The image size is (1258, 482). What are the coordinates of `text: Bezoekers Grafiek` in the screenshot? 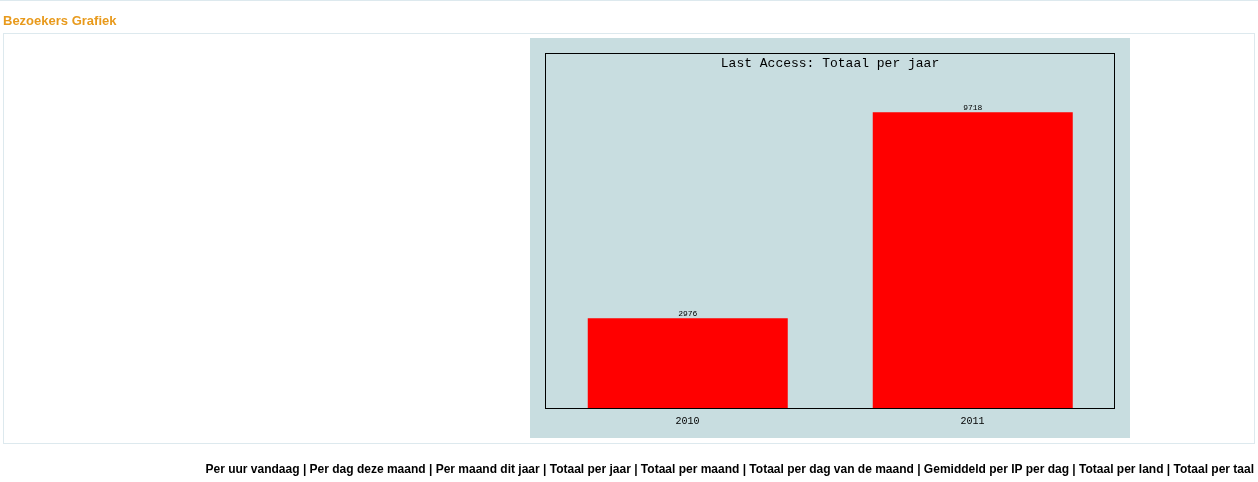 It's located at (60, 20).